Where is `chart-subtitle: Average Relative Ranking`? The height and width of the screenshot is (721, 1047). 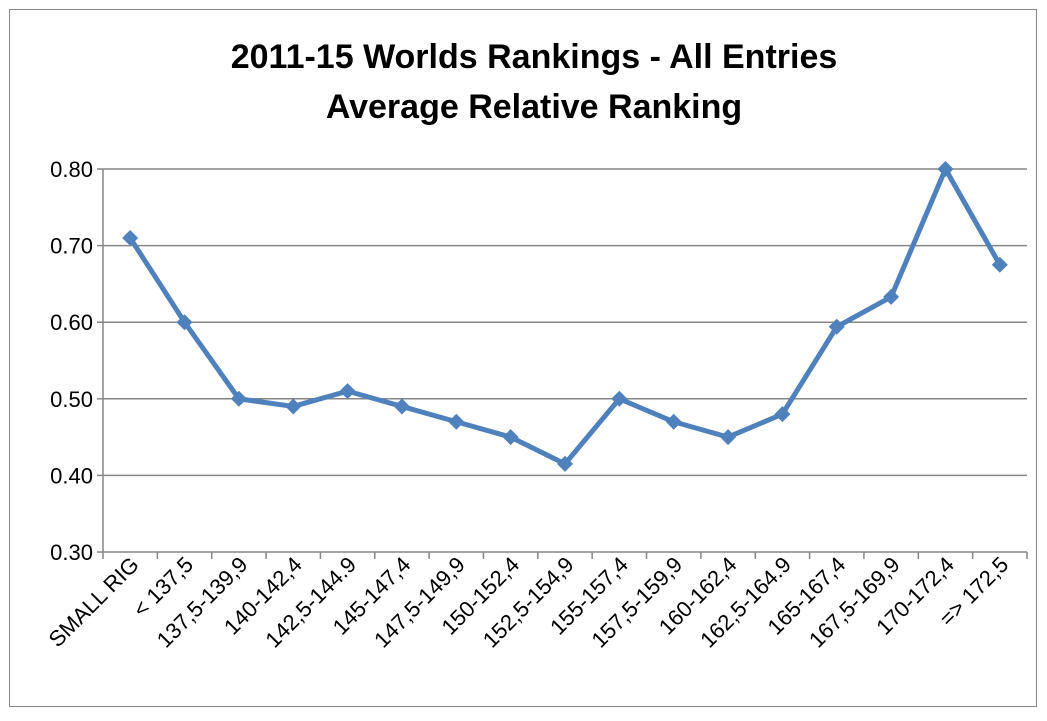 chart-subtitle: Average Relative Ranking is located at coordinates (534, 107).